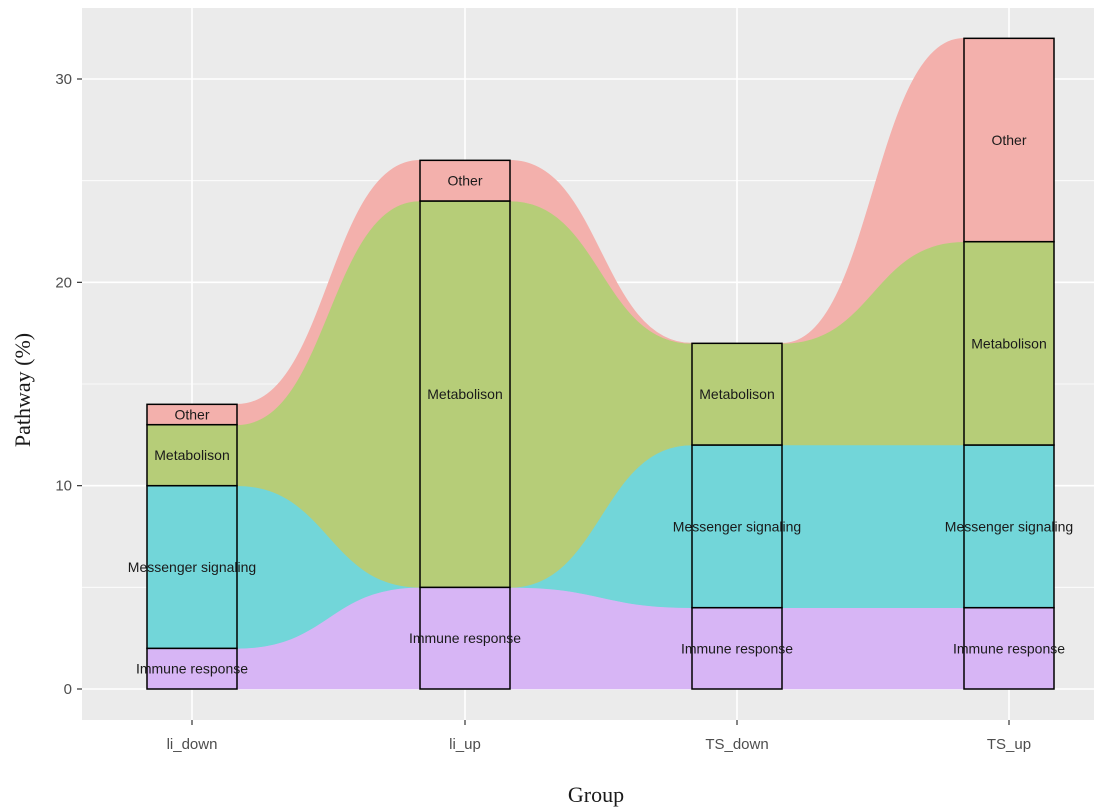 This screenshot has width=1094, height=812. Describe the element at coordinates (63, 79) in the screenshot. I see `y-tick-label: 30` at that location.